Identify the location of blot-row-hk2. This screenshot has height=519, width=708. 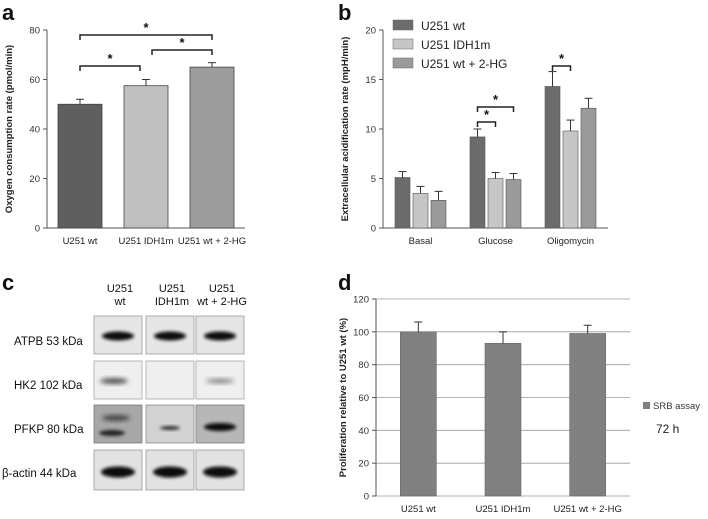
(169, 380).